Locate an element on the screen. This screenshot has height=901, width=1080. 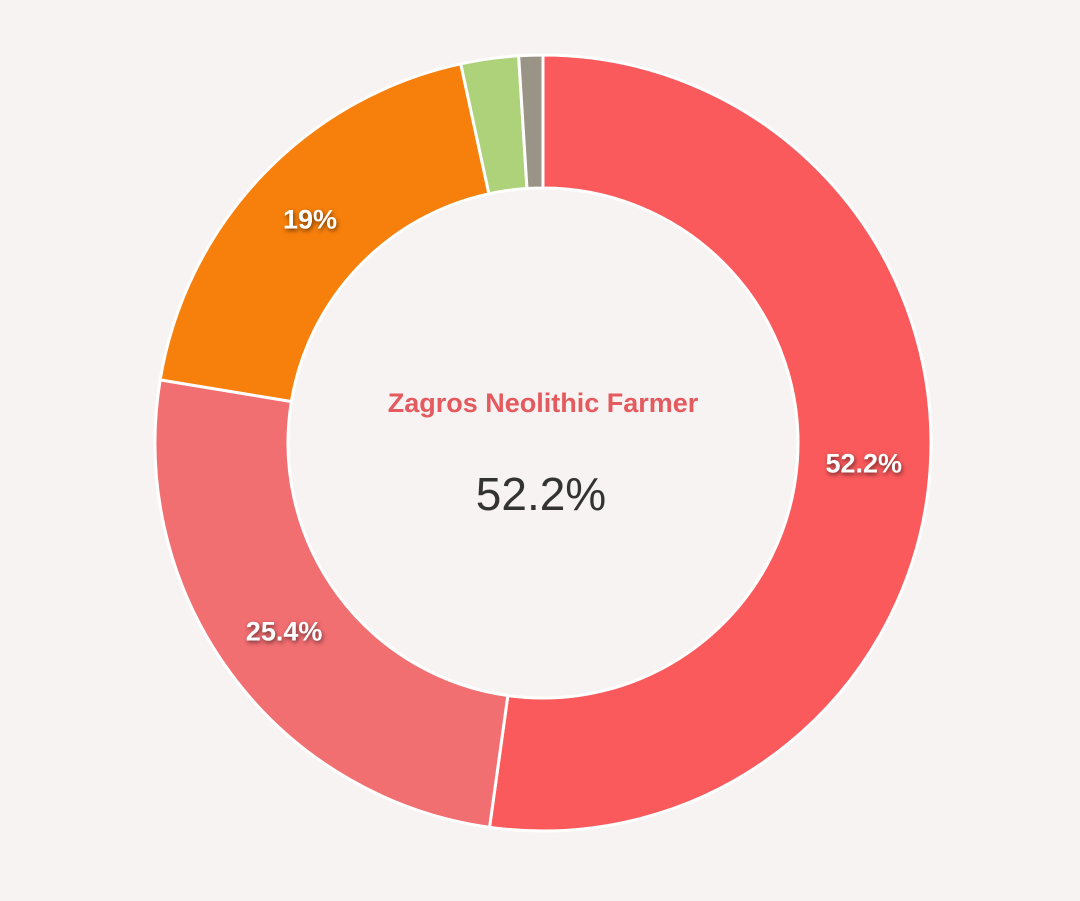
slice-label: 25.4% is located at coordinates (284, 632).